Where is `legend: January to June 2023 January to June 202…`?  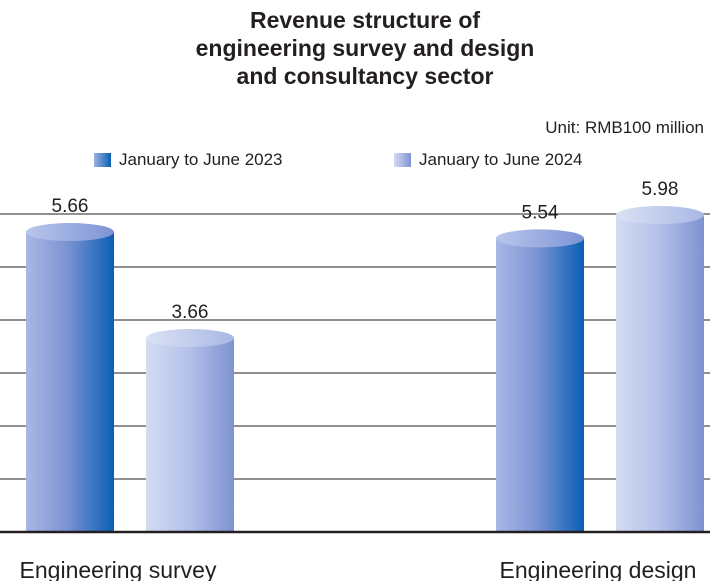
legend: January to June 2023 January to June 202… is located at coordinates (355, 162).